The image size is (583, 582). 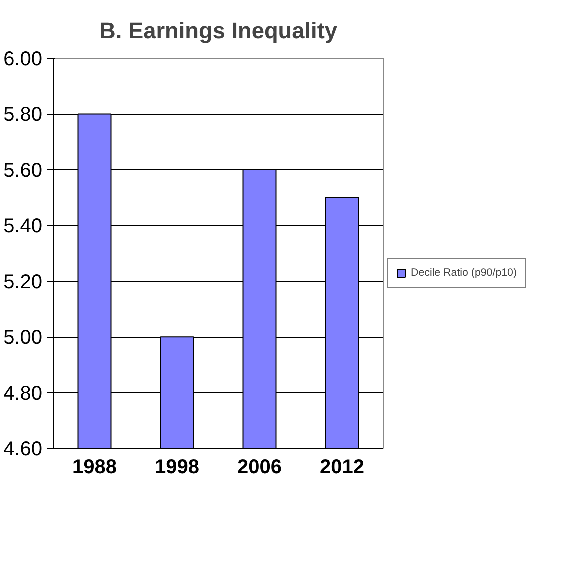 What do you see at coordinates (23, 115) in the screenshot?
I see `y-tick-label: 5.80` at bounding box center [23, 115].